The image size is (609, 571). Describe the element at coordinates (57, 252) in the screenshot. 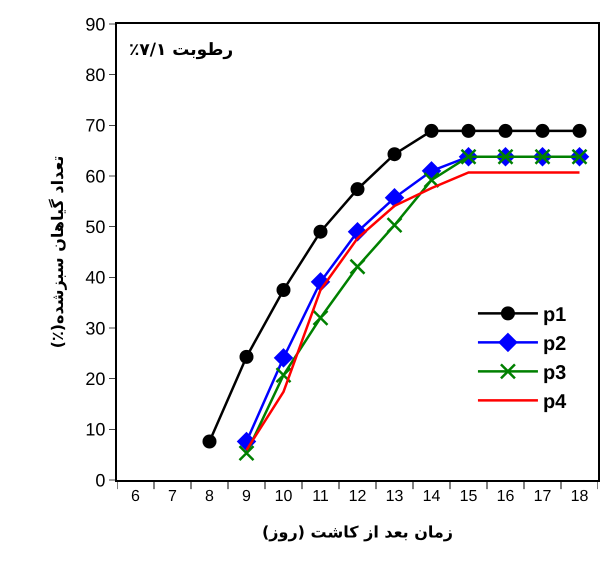

I see `y-axis-title: تعداد گیاهان سبزشده(٪)` at that location.